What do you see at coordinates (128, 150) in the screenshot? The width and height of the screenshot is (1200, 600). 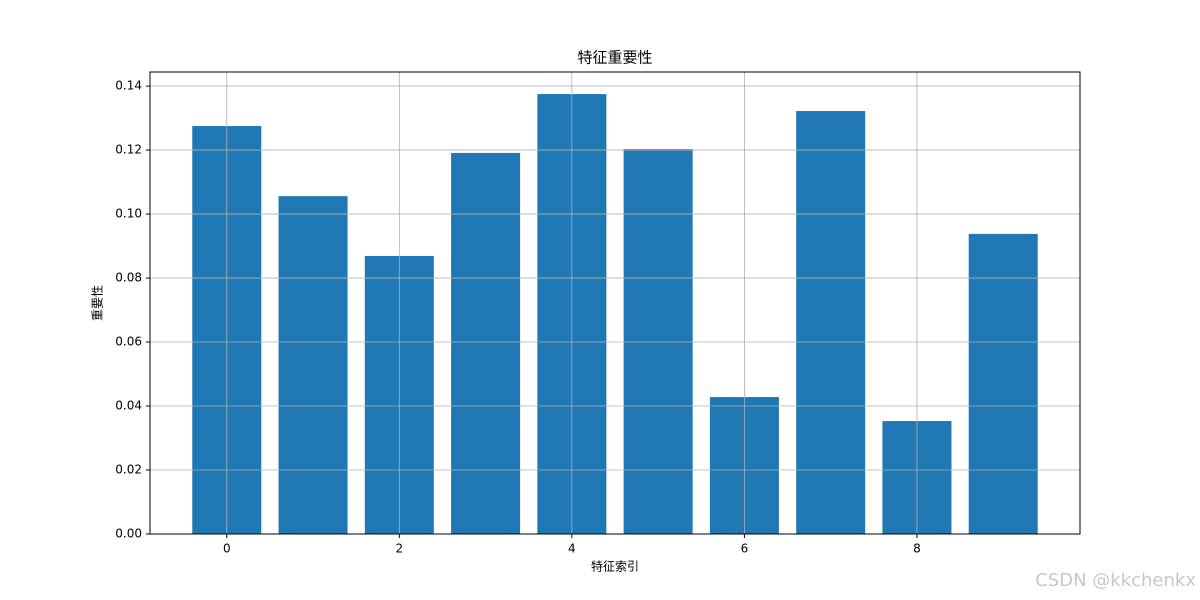 I see `y-tick-label: 0.12` at bounding box center [128, 150].